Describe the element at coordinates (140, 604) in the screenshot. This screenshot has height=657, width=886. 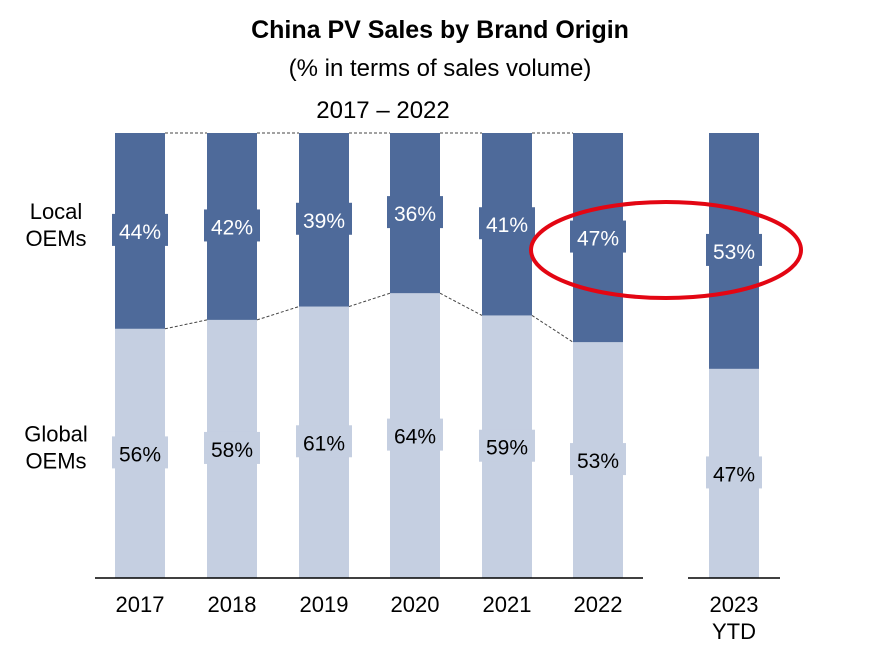
I see `x-tick-label-2017: 2017` at that location.